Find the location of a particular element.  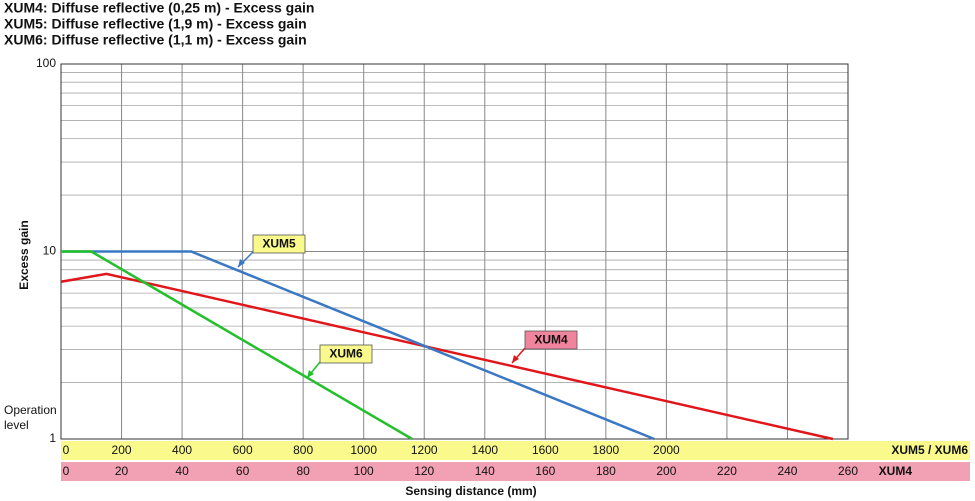

x2-tick-label: 260 is located at coordinates (848, 471).